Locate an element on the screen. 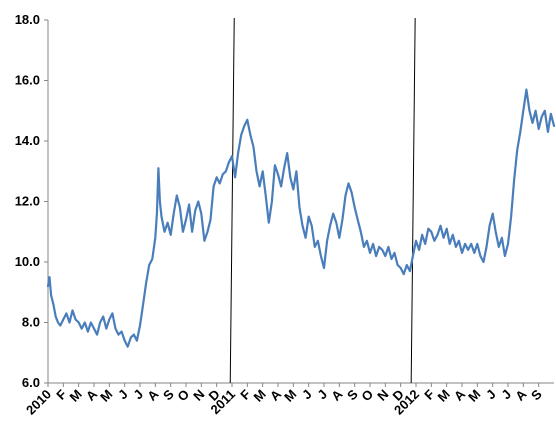 The height and width of the screenshot is (426, 556). y-tick-label: 18.0 is located at coordinates (27, 19).